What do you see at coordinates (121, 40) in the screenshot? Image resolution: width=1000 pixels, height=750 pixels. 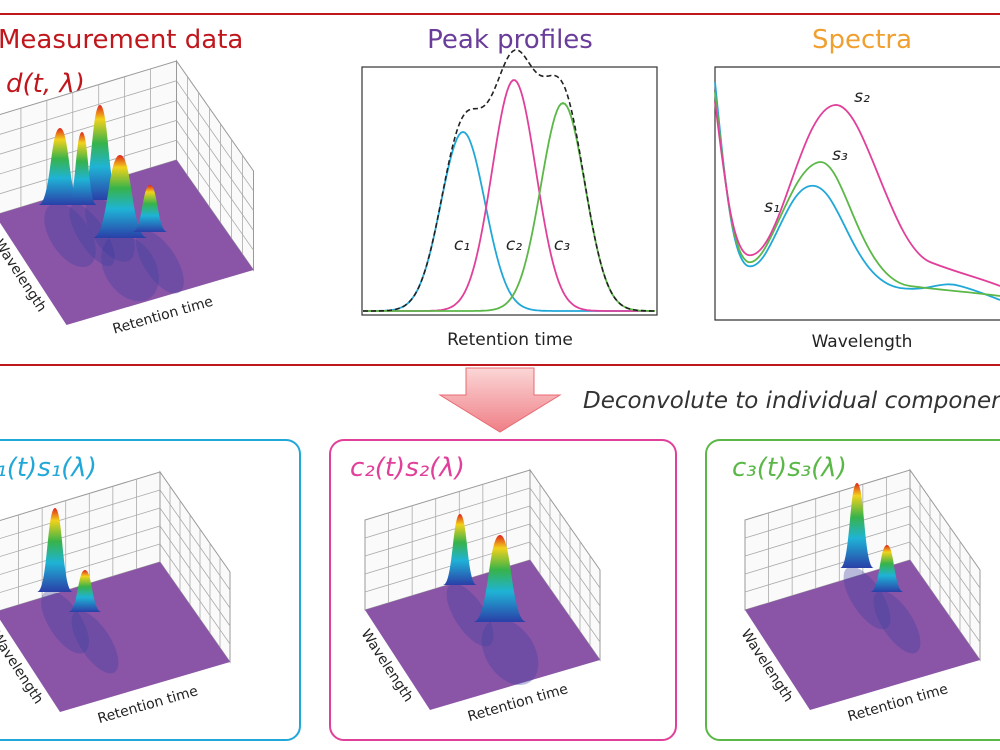 I see `measurement-title: Measurement data` at bounding box center [121, 40].